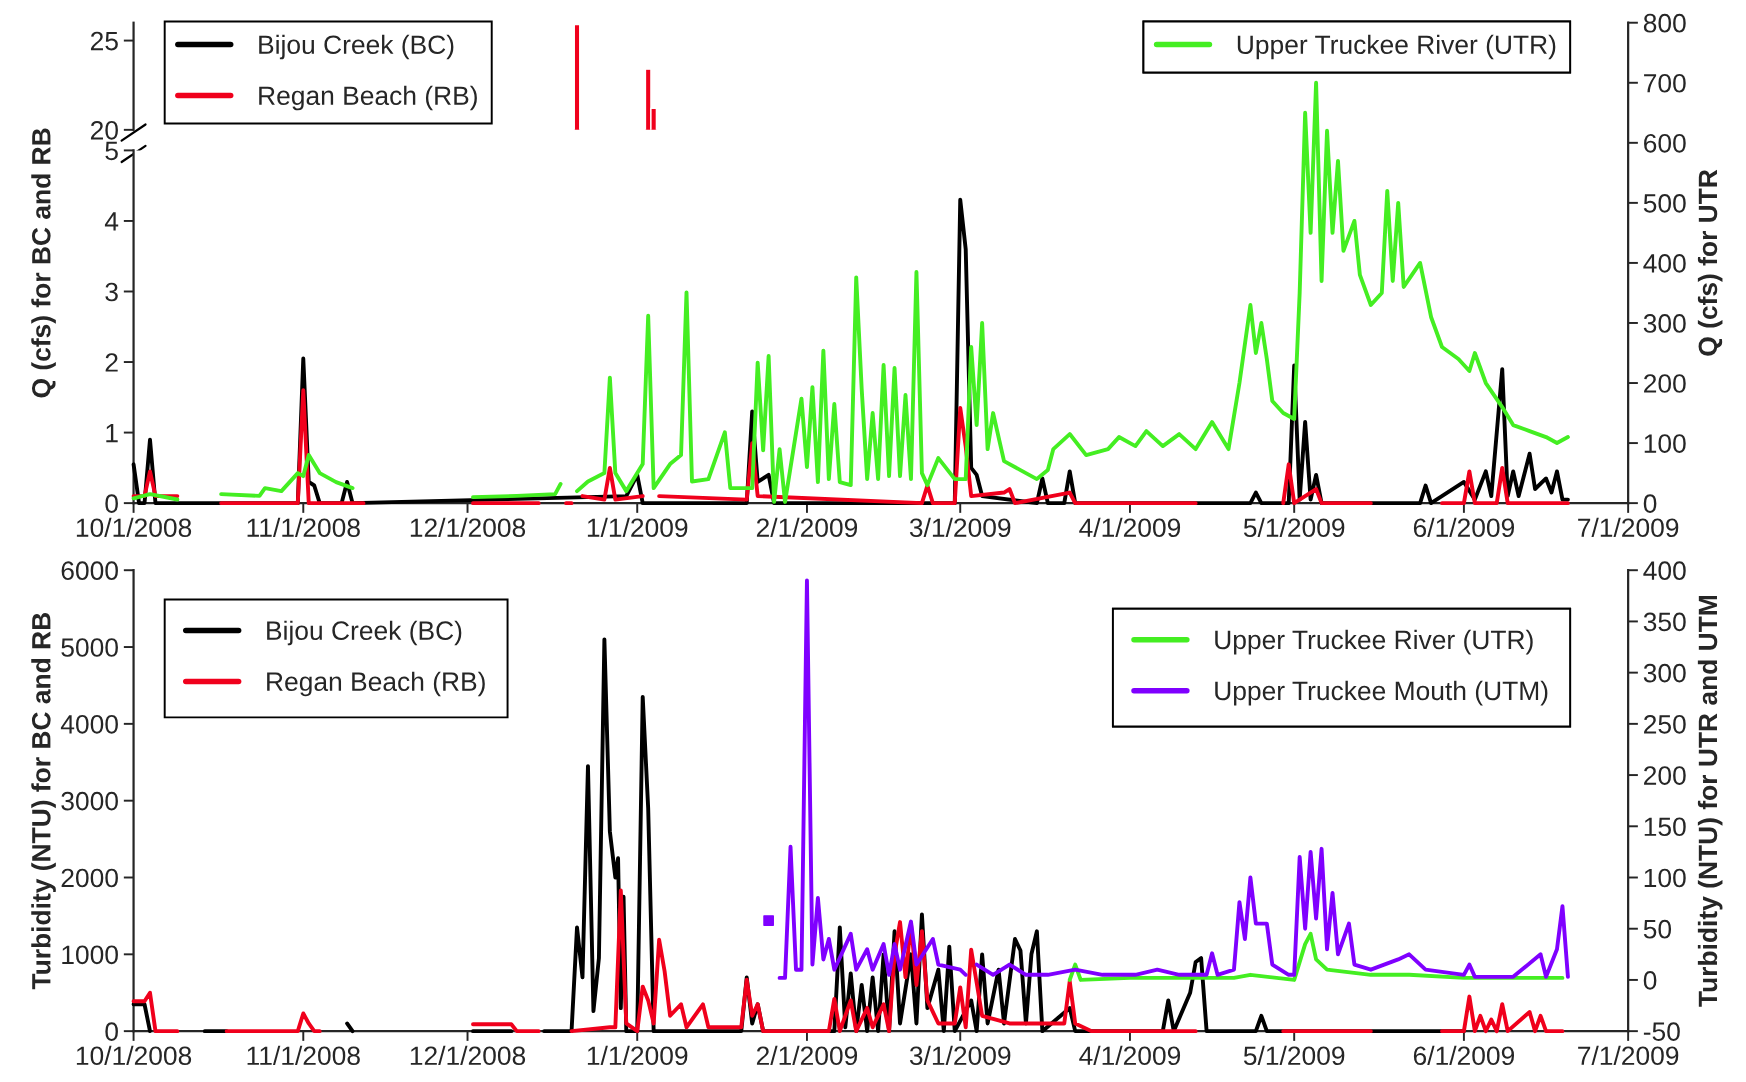 Image resolution: width=1746 pixels, height=1082 pixels. What do you see at coordinates (111, 362) in the screenshot?
I see `y-tick-label: 2` at bounding box center [111, 362].